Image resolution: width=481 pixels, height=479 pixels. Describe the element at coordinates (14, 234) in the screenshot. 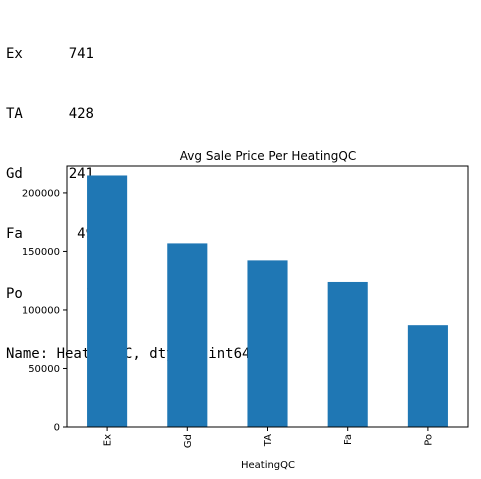

I see `series-index: Fa` at that location.